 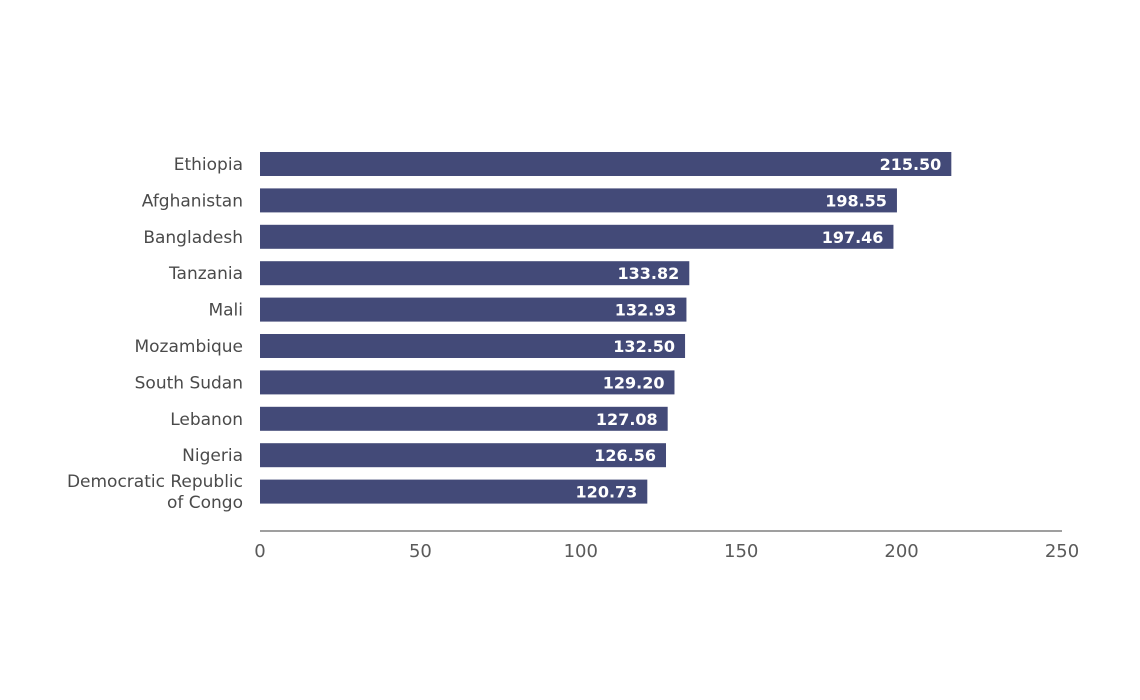 What do you see at coordinates (856, 200) in the screenshot?
I see `bar-value-label: 198.55` at bounding box center [856, 200].